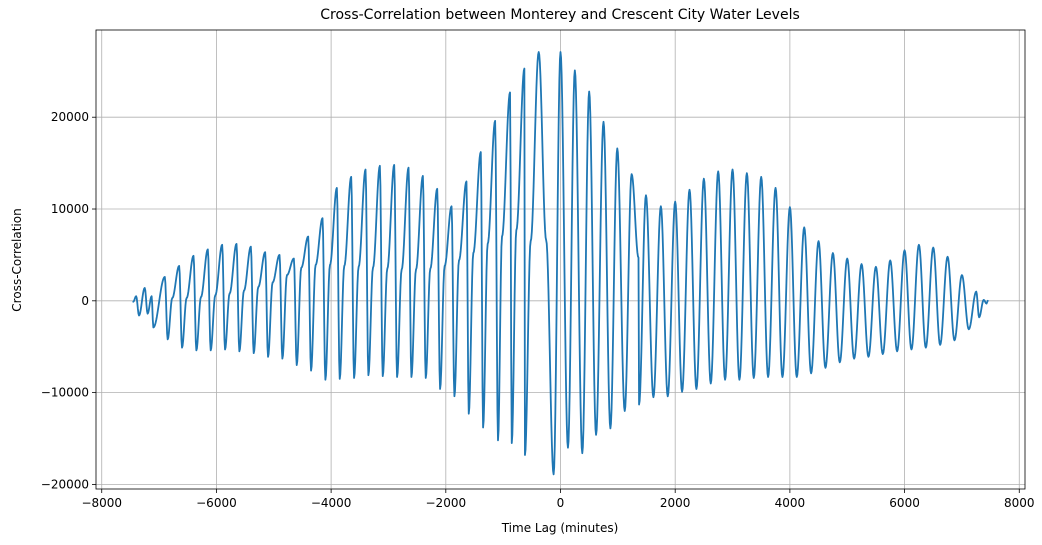 This screenshot has width=1042, height=545. I want to click on x-tick-label: −6000, so click(216, 503).